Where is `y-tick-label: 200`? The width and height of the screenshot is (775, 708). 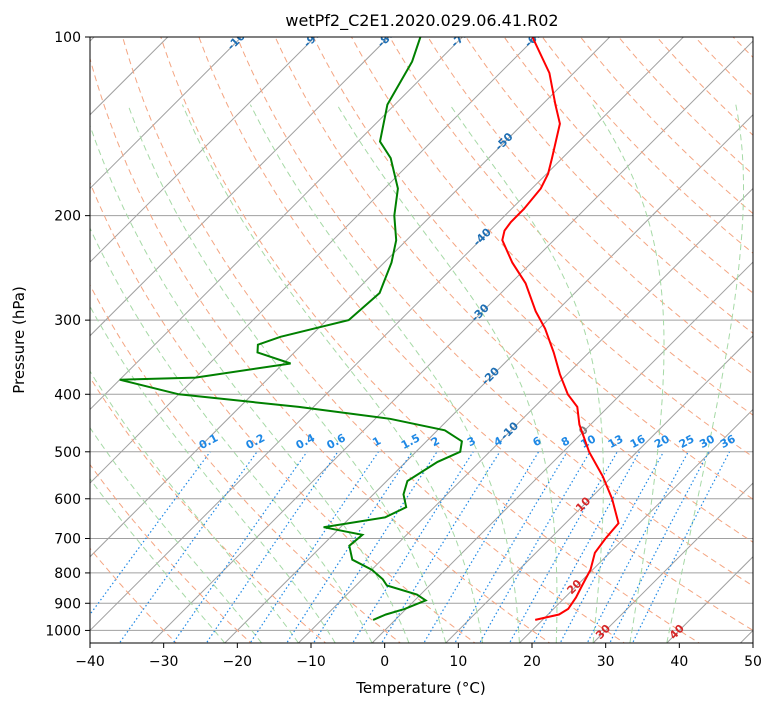 y-tick-label: 200 is located at coordinates (67, 217).